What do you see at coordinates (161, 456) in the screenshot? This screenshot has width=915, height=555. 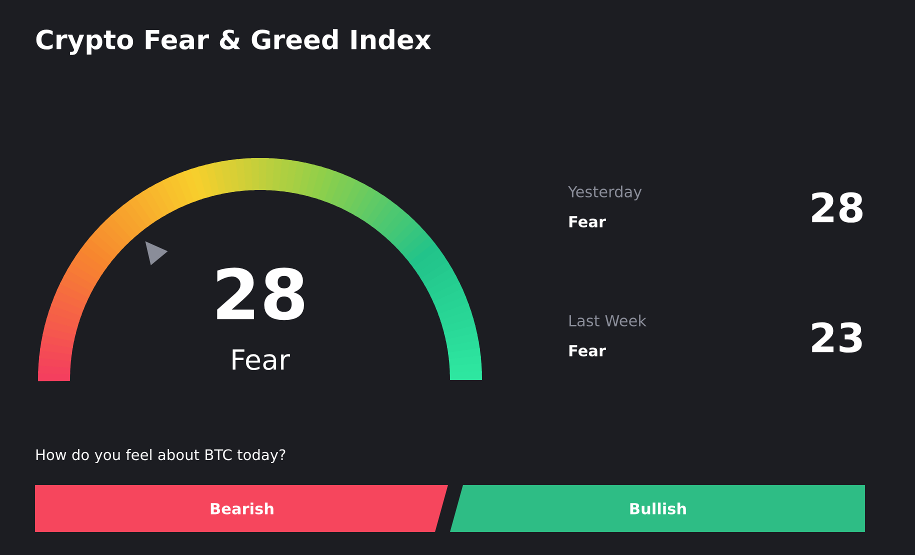 I see `text: How do you feel about BTC today?` at bounding box center [161, 456].